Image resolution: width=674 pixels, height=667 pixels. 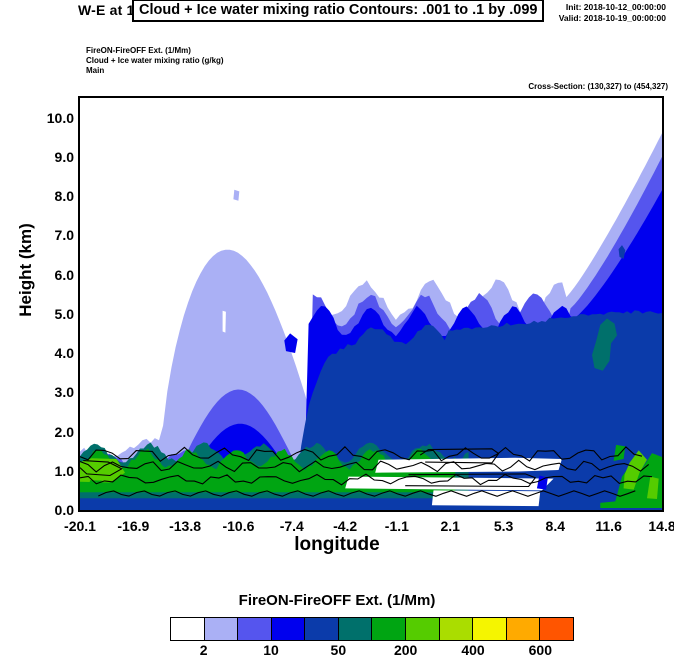 I want to click on variable-line-2: Cloud + Ice water mixing ratio (g/kg), so click(x=155, y=60).